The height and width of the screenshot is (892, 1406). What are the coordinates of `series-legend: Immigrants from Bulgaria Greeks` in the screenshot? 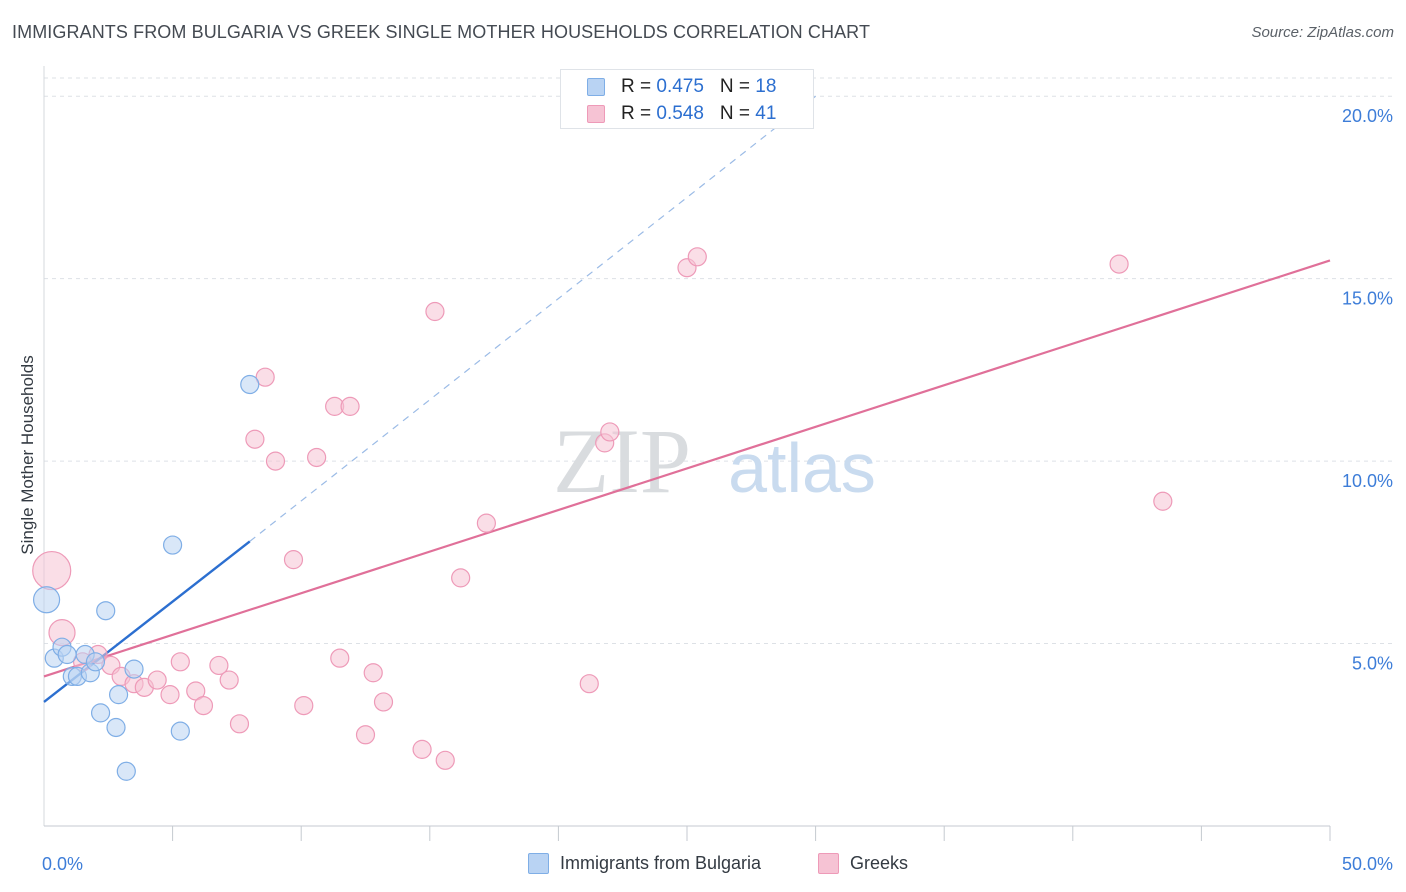 It's located at (703, 865).